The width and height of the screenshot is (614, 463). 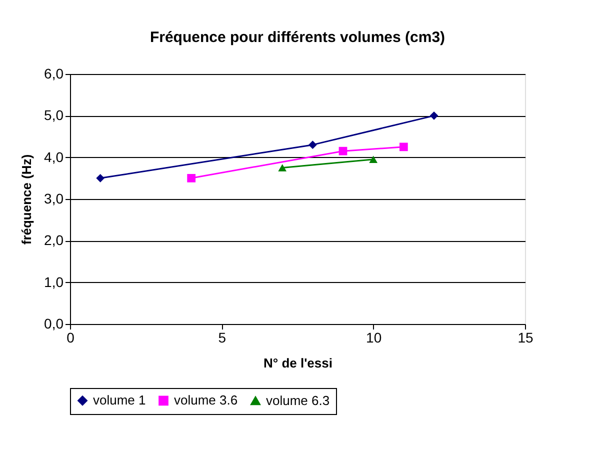 I want to click on x-tick-label: 5, so click(x=222, y=338).